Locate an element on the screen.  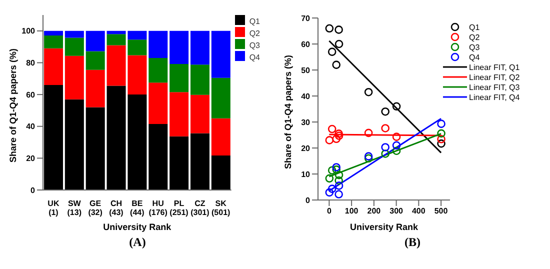
legend-label: Q2 is located at coordinates (254, 33).